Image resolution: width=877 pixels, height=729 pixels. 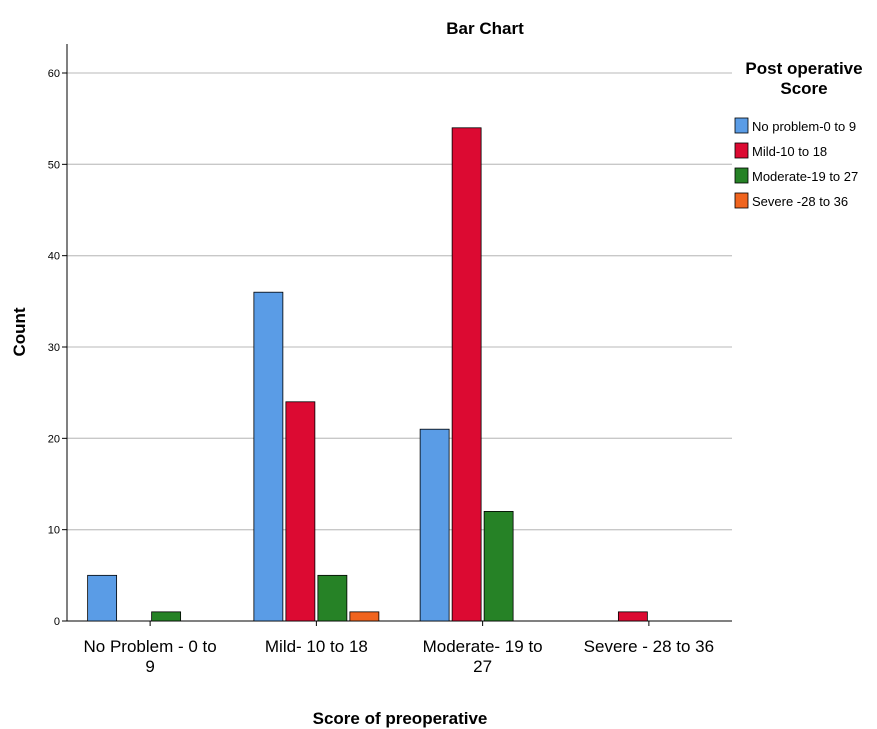 What do you see at coordinates (803, 68) in the screenshot?
I see `legend-title: Post operative` at bounding box center [803, 68].